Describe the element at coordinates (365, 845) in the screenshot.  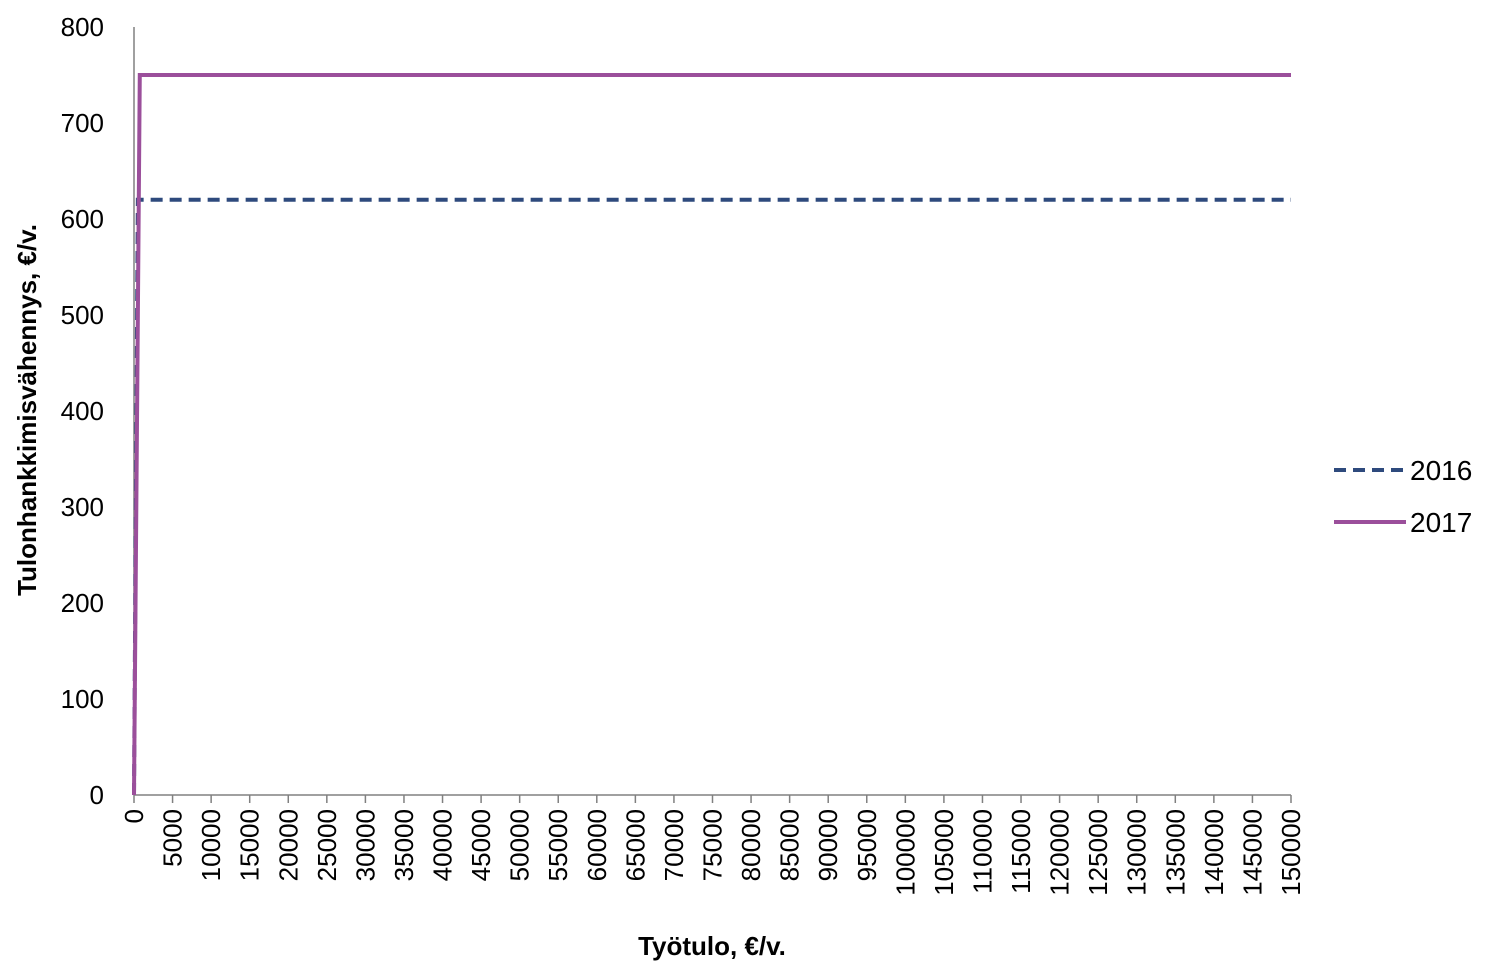
I see `x-tick-label: 30000` at that location.